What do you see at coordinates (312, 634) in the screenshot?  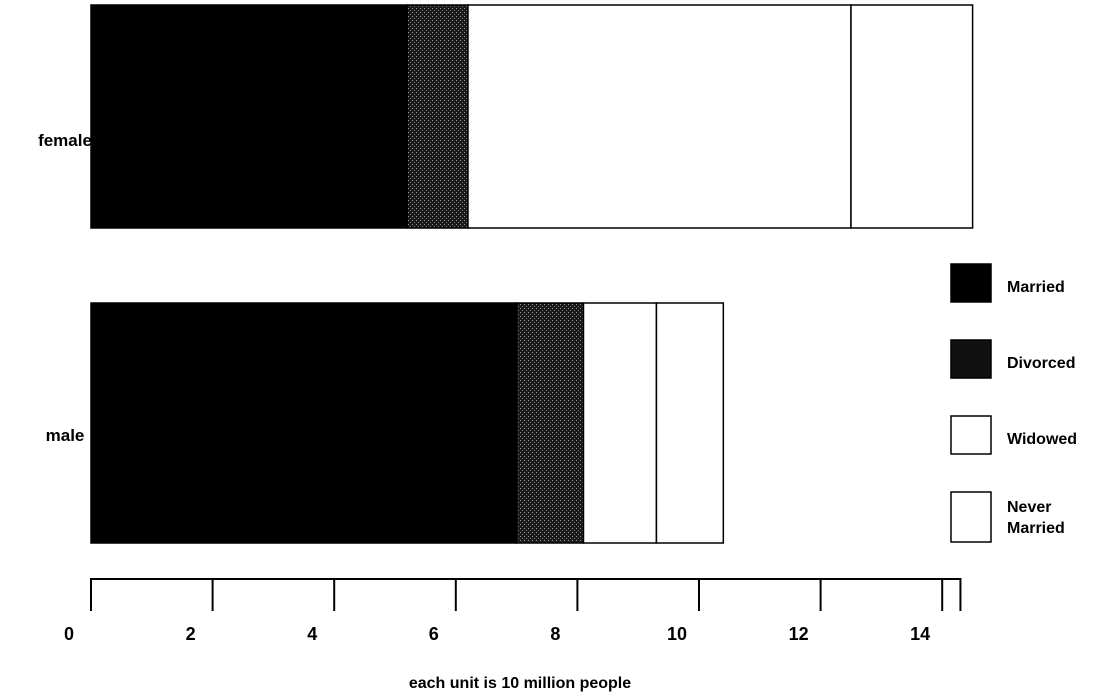 I see `x-tick-label-4: 4` at bounding box center [312, 634].